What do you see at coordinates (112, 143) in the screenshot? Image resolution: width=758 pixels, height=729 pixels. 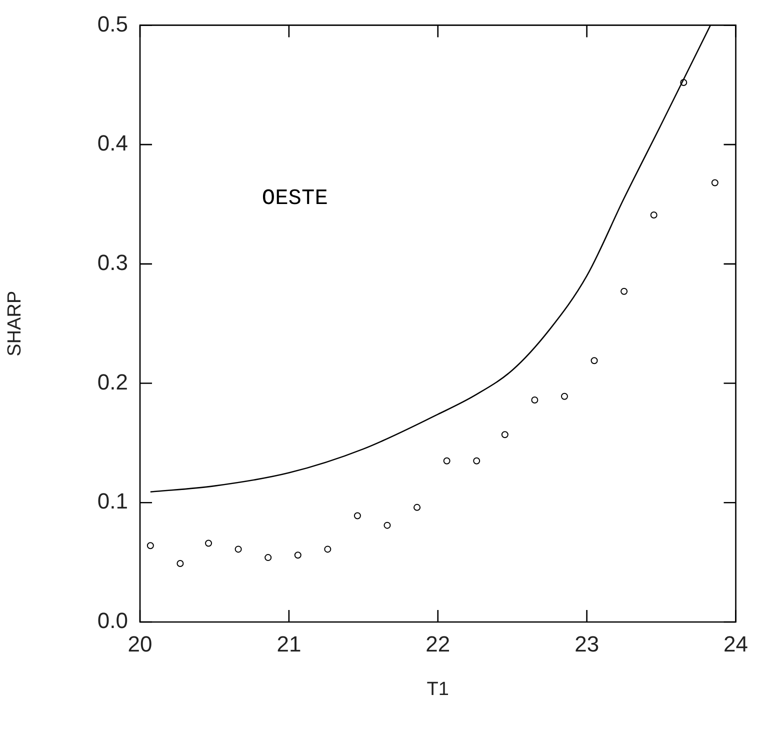 I see `y-tick-label: 0.4` at bounding box center [112, 143].